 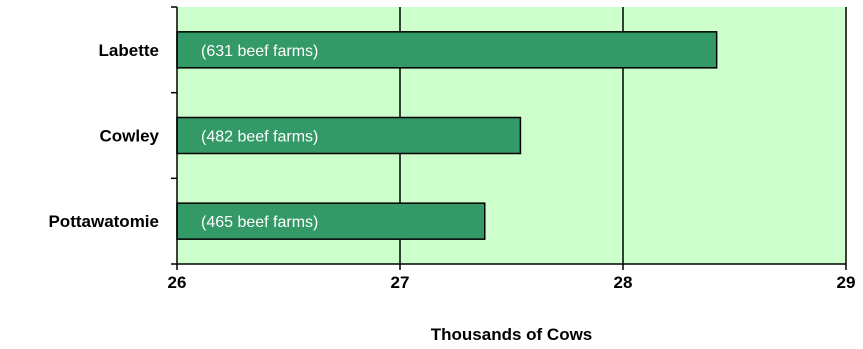 What do you see at coordinates (400, 282) in the screenshot?
I see `x-tick-label: 27` at bounding box center [400, 282].